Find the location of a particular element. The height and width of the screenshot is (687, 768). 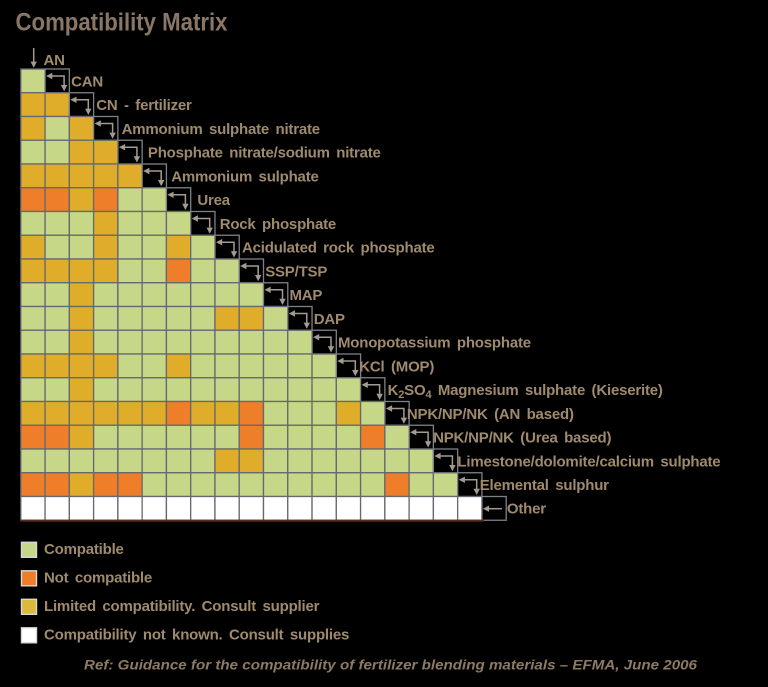

svg-text:K2SO4 Magnesium sulphate (Kies: K2SO4 Magnesium sulphate (Kieserite) is located at coordinates (525, 391).